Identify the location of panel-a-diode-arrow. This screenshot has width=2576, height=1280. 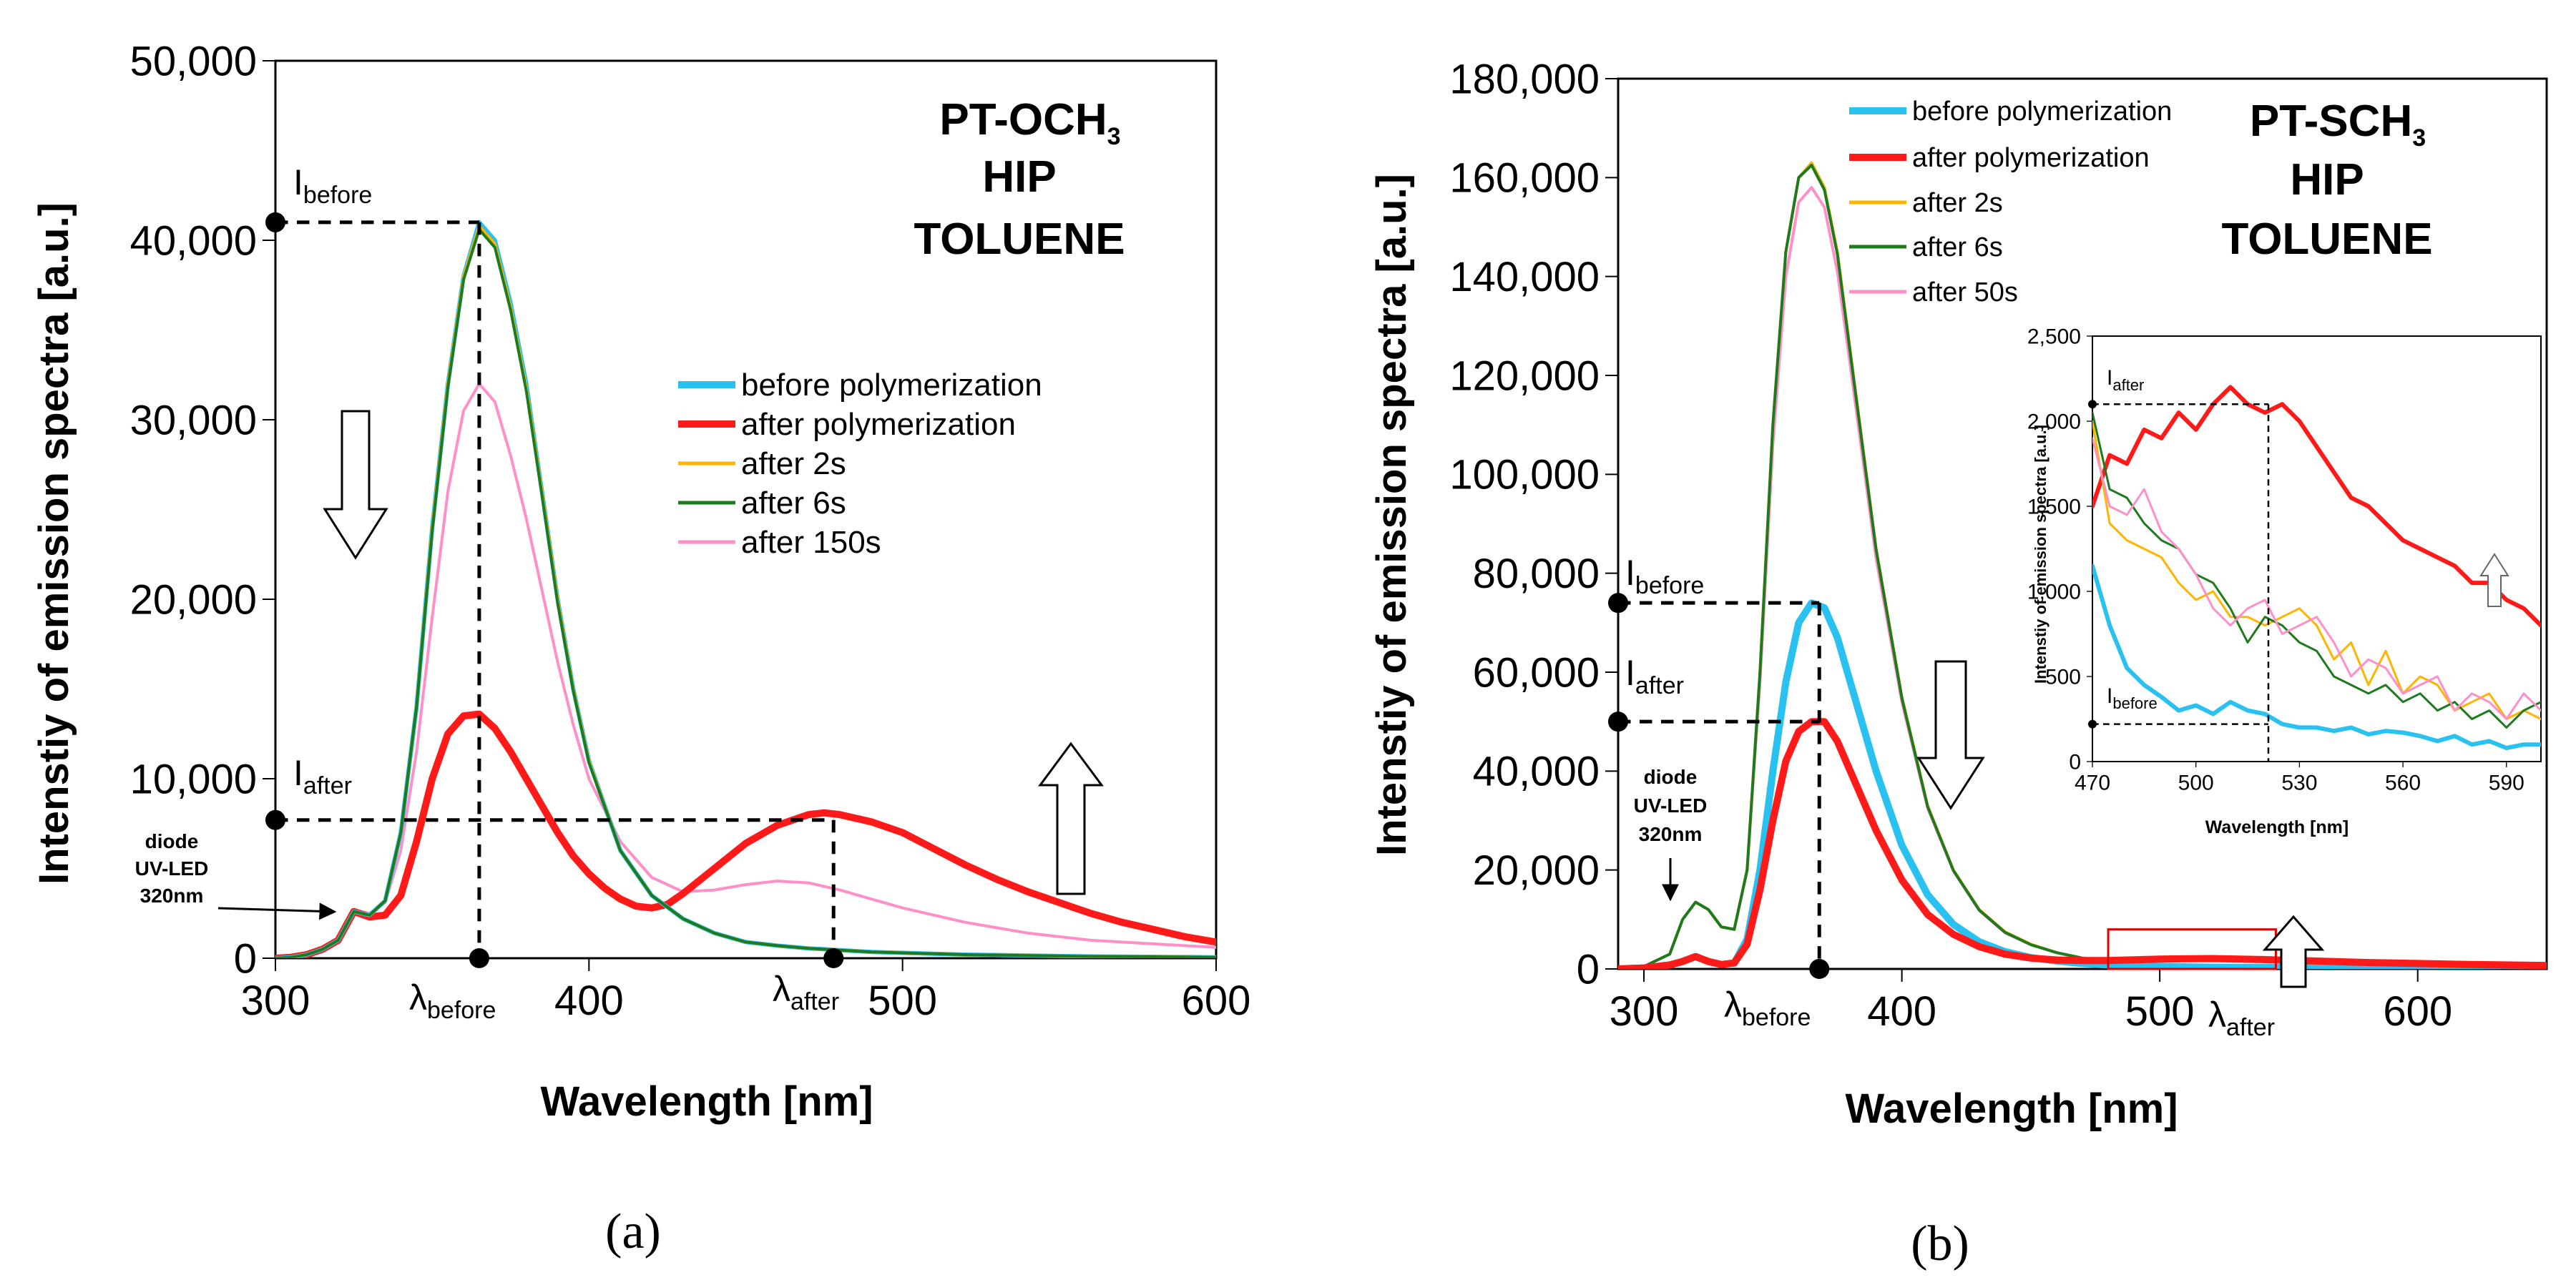
(277, 911).